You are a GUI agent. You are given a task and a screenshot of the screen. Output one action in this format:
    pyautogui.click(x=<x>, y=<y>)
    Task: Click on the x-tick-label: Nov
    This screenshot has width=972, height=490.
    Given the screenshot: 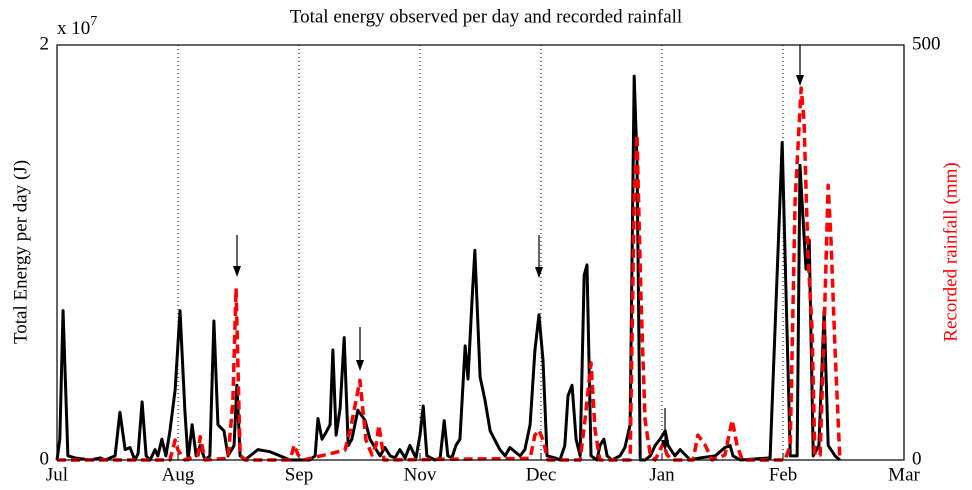 What is the action you would take?
    pyautogui.click(x=420, y=474)
    